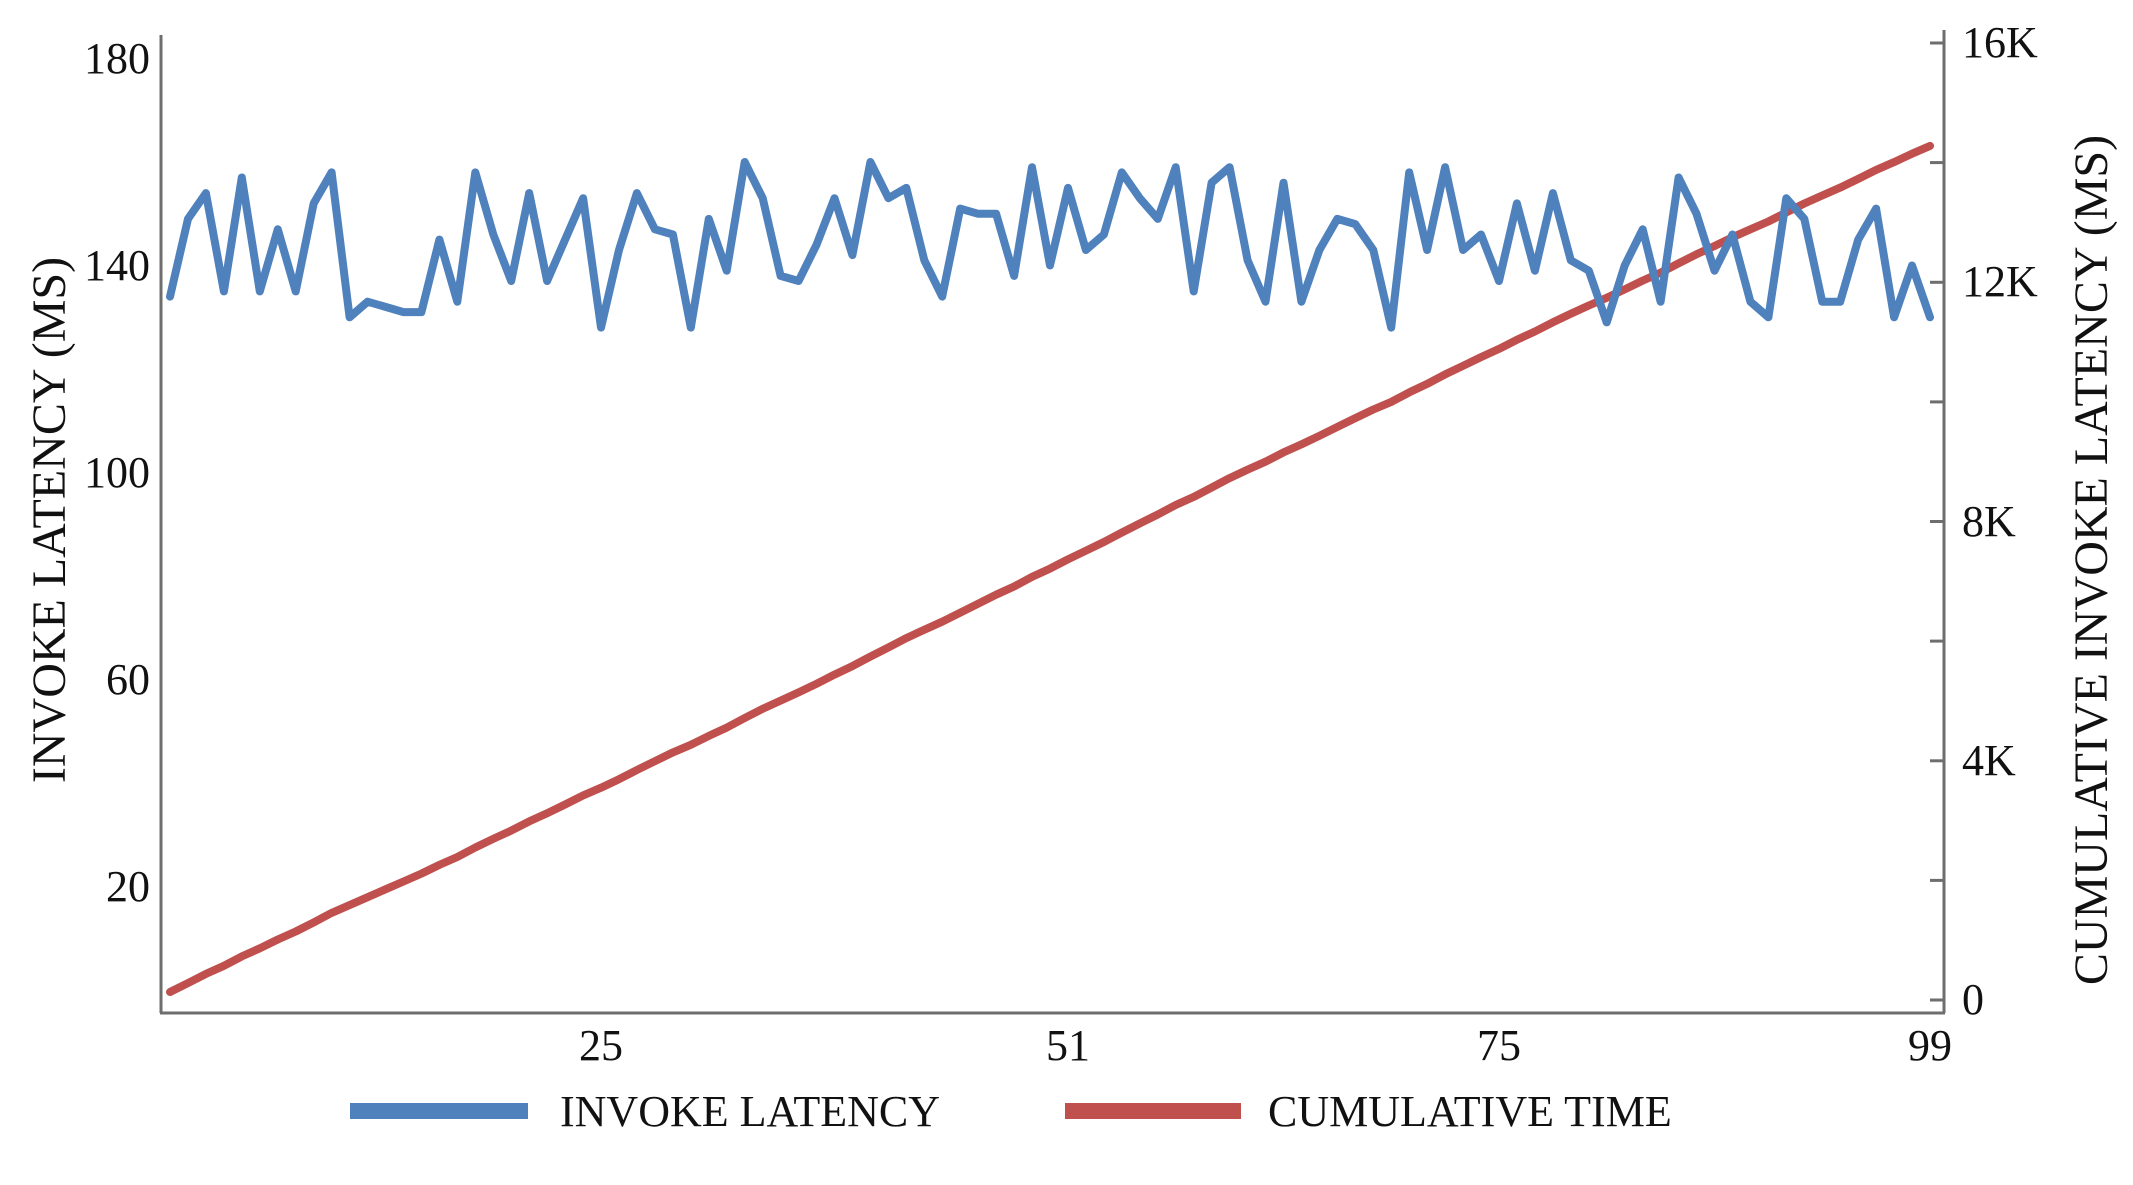 This screenshot has height=1185, width=2133. Describe the element at coordinates (2000, 42) in the screenshot. I see `right-axis-tick-label: 16K` at that location.